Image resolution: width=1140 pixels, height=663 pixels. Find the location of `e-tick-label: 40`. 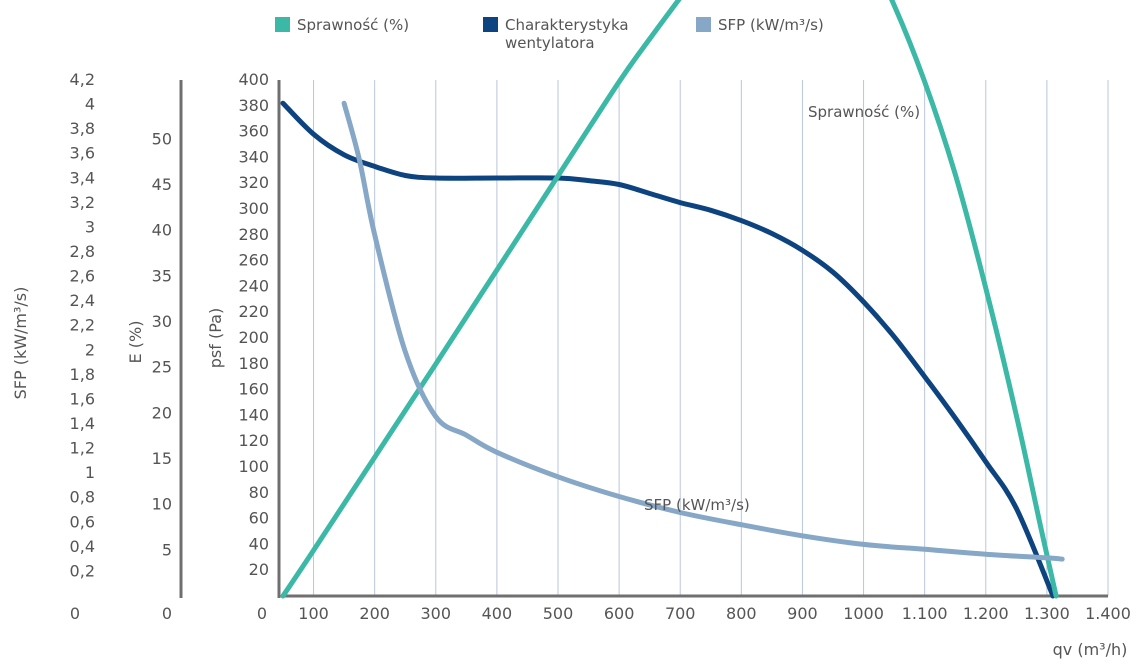

e-tick-label: 40 is located at coordinates (162, 230).